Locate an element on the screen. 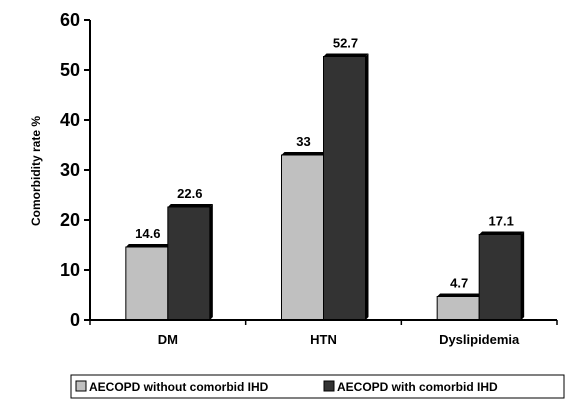 The image size is (576, 406). y-tick-label: 20 is located at coordinates (70, 220).